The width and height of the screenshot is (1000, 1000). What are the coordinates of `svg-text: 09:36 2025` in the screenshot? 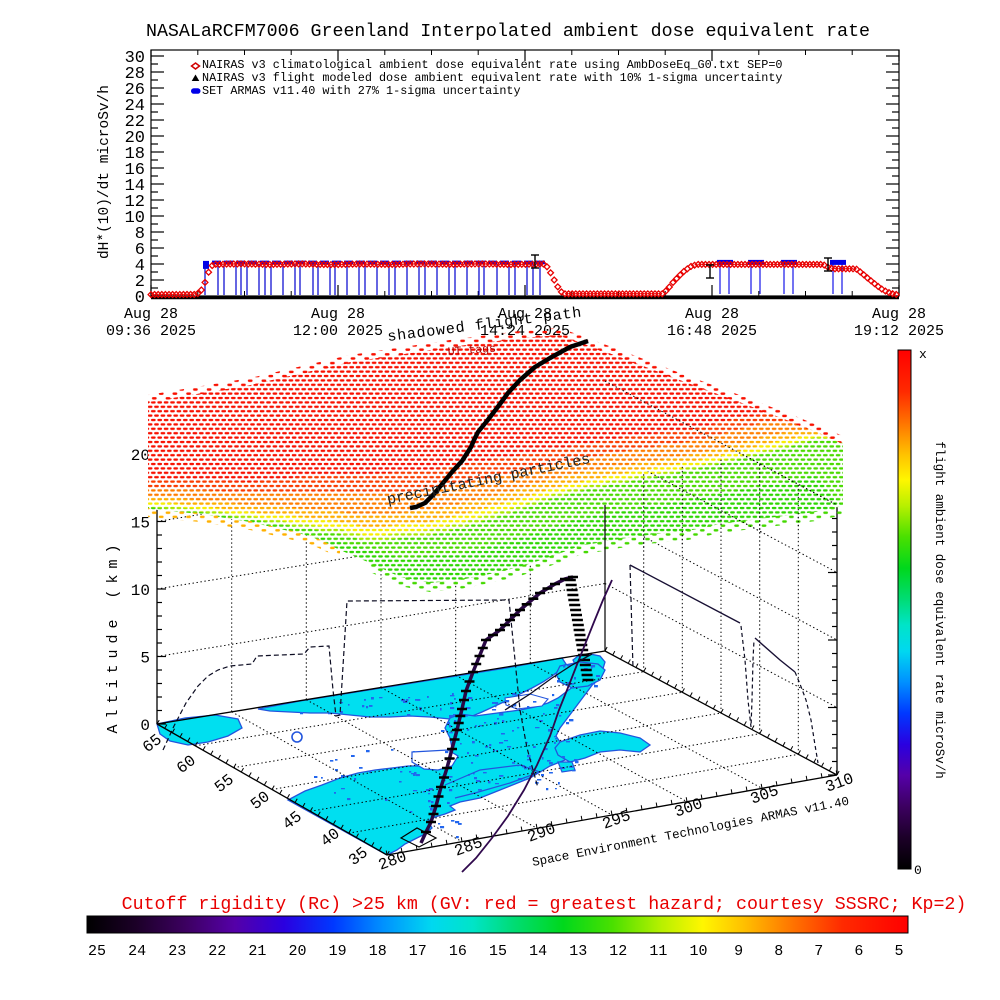 It's located at (151, 331).